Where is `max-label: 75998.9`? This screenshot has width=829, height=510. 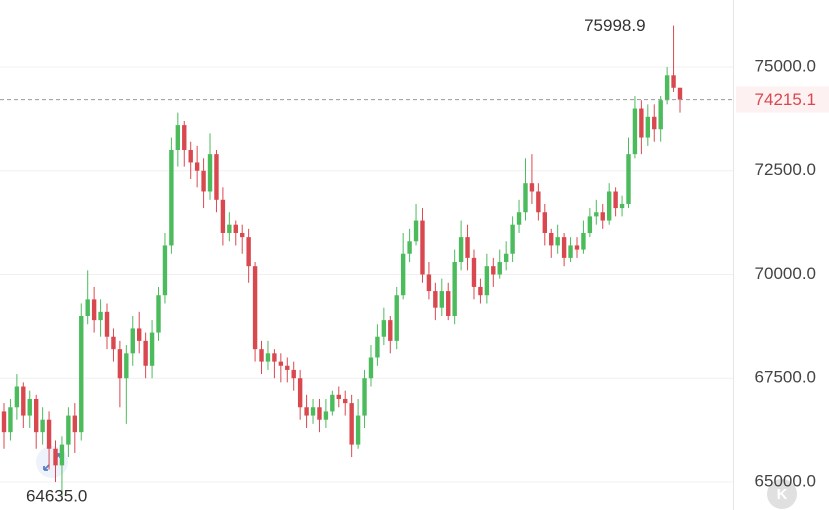
max-label: 75998.9 is located at coordinates (614, 25).